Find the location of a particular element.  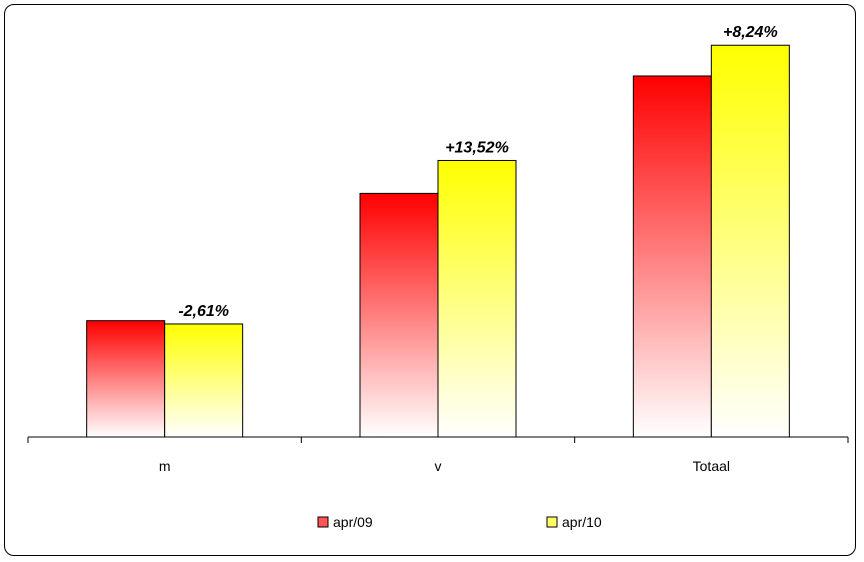

bar-apr09-m is located at coordinates (126, 379).